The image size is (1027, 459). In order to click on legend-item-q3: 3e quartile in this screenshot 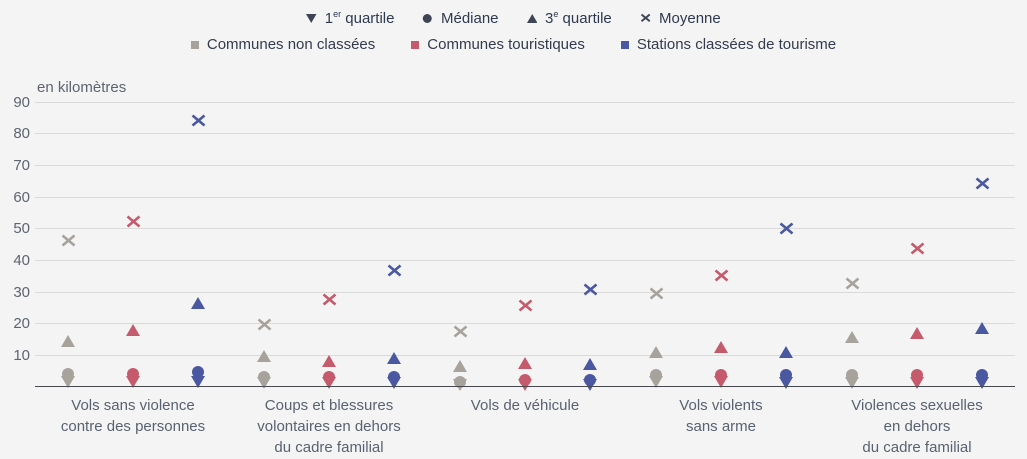, I will do `click(569, 18)`.